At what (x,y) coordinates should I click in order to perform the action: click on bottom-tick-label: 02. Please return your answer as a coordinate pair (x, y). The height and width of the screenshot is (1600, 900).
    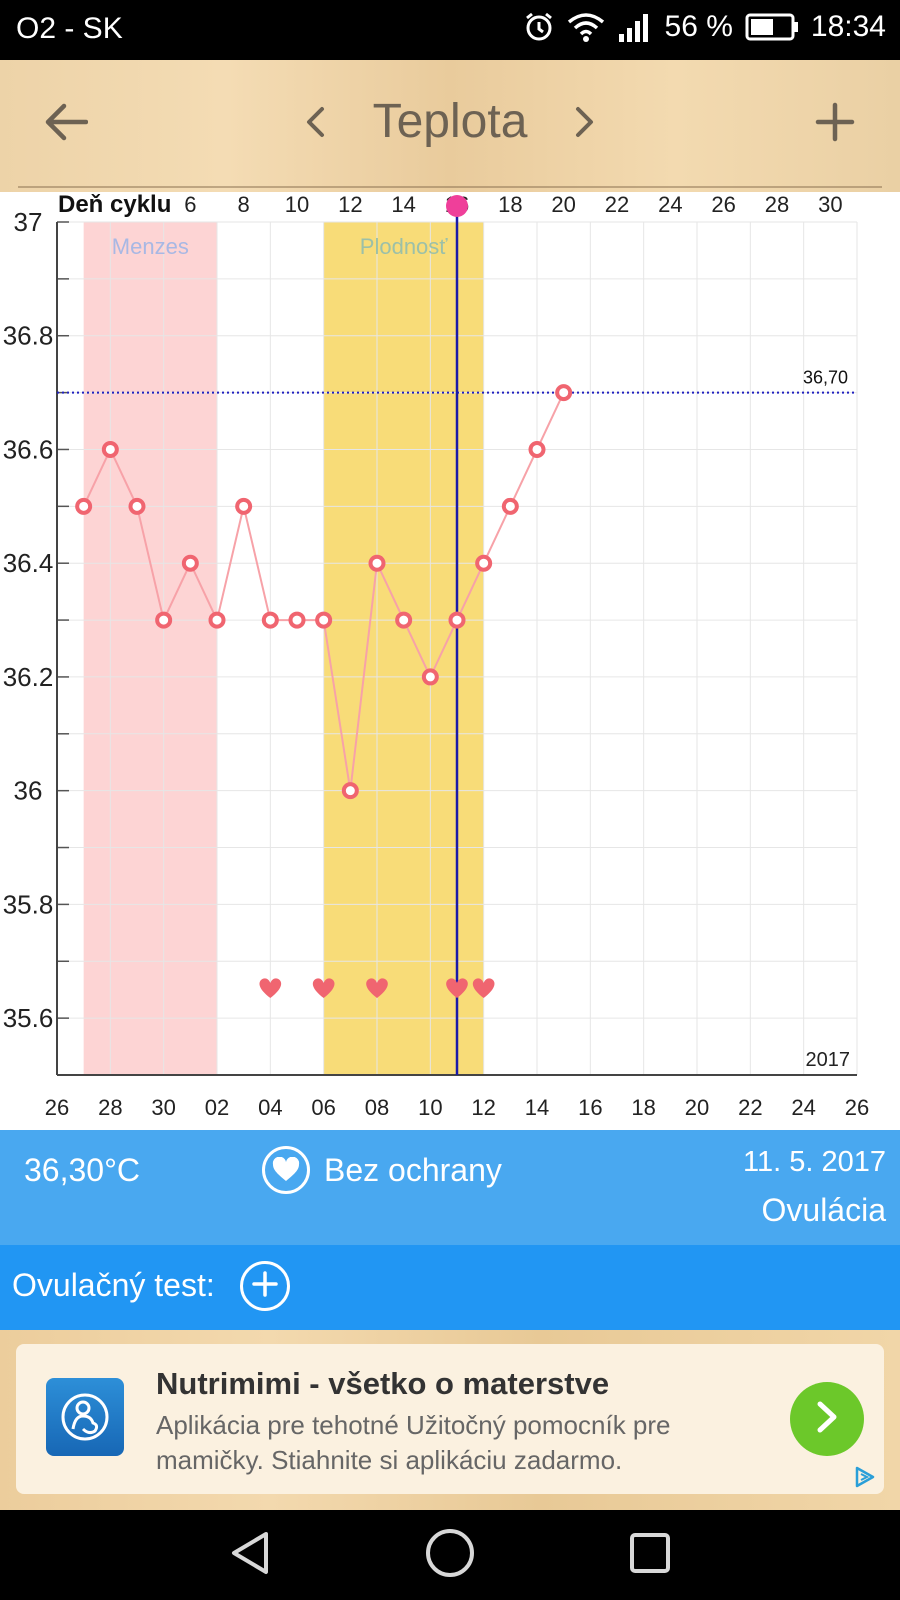
    Looking at the image, I should click on (217, 1107).